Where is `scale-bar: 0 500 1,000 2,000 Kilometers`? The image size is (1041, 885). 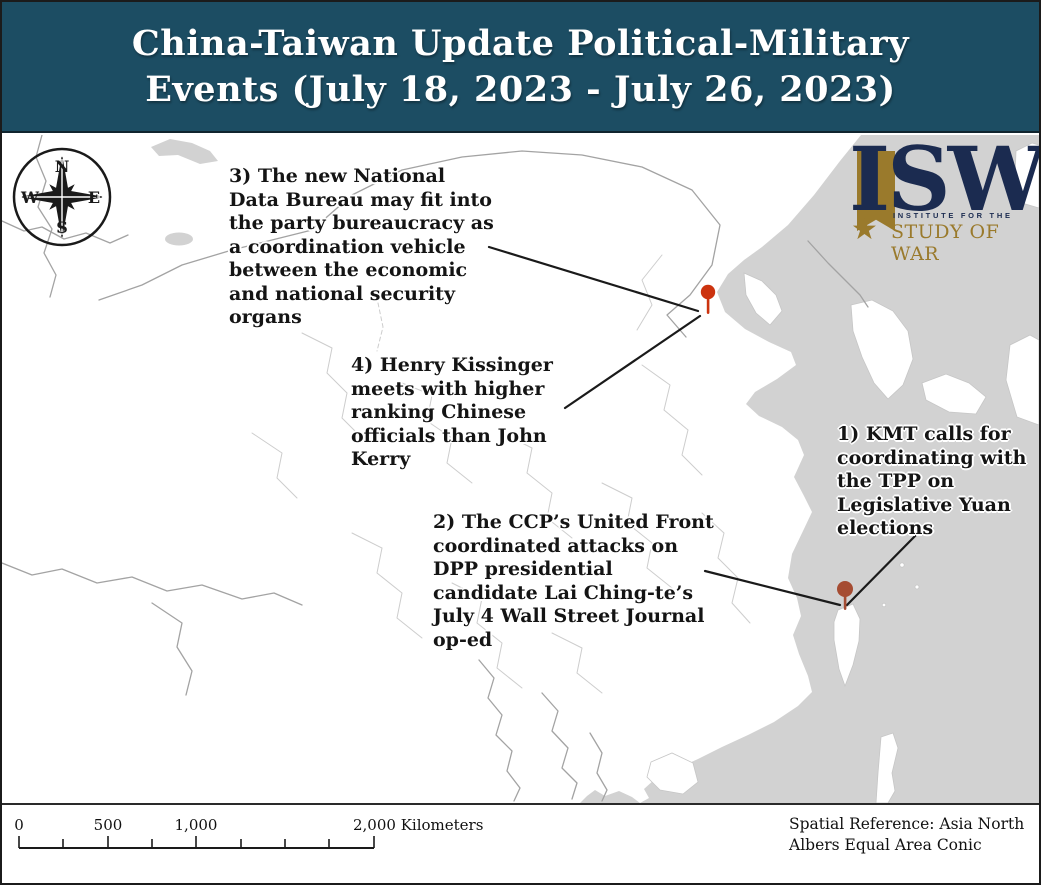
scale-bar: 0 500 1,000 2,000 Kilometers is located at coordinates (248, 832).